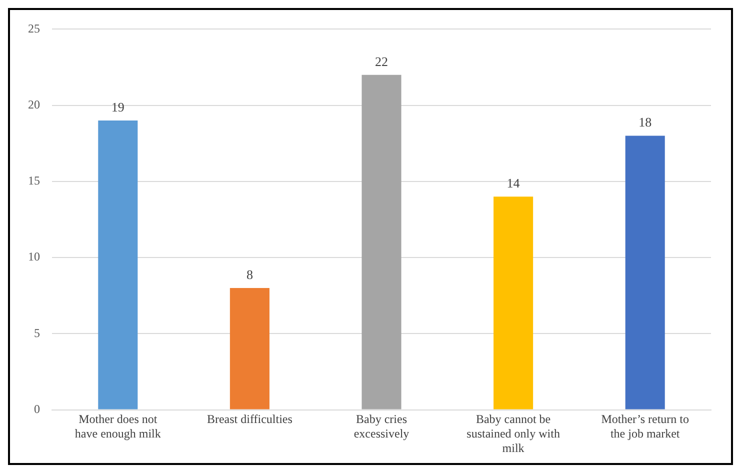  Describe the element at coordinates (37, 409) in the screenshot. I see `y-tick-label: 0` at that location.